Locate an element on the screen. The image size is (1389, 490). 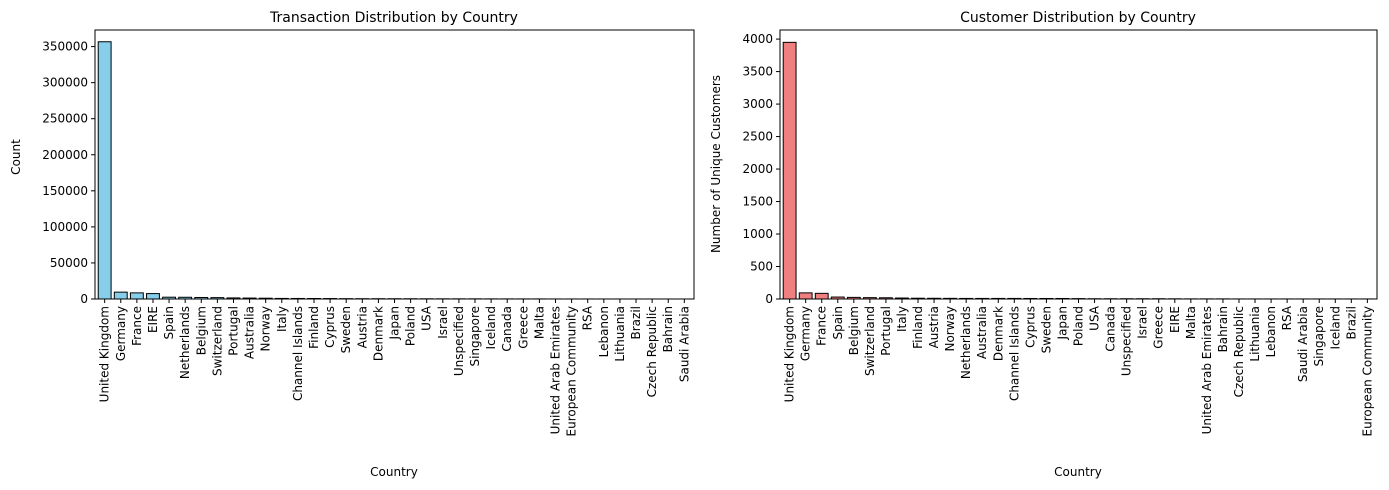
y-tick-label: 3000 is located at coordinates (757, 104).